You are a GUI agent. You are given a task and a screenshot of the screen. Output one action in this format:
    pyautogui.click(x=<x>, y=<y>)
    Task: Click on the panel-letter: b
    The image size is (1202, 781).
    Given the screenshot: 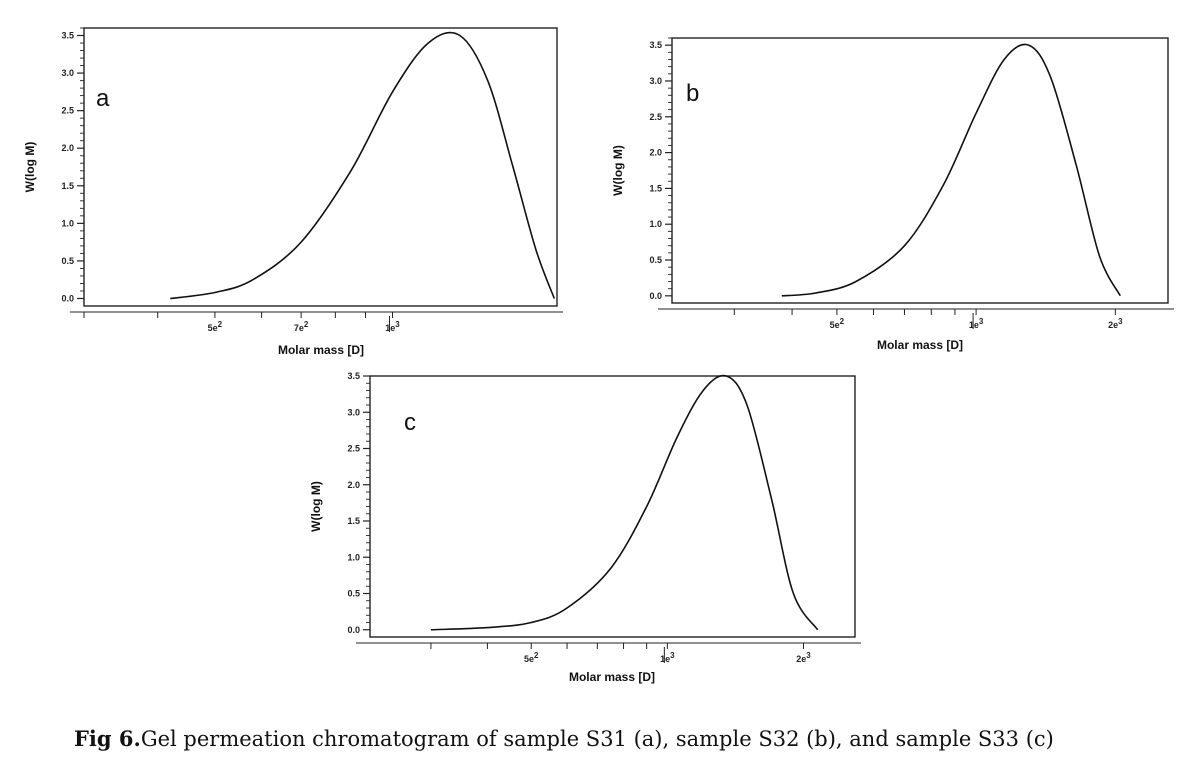 What is the action you would take?
    pyautogui.click(x=692, y=93)
    